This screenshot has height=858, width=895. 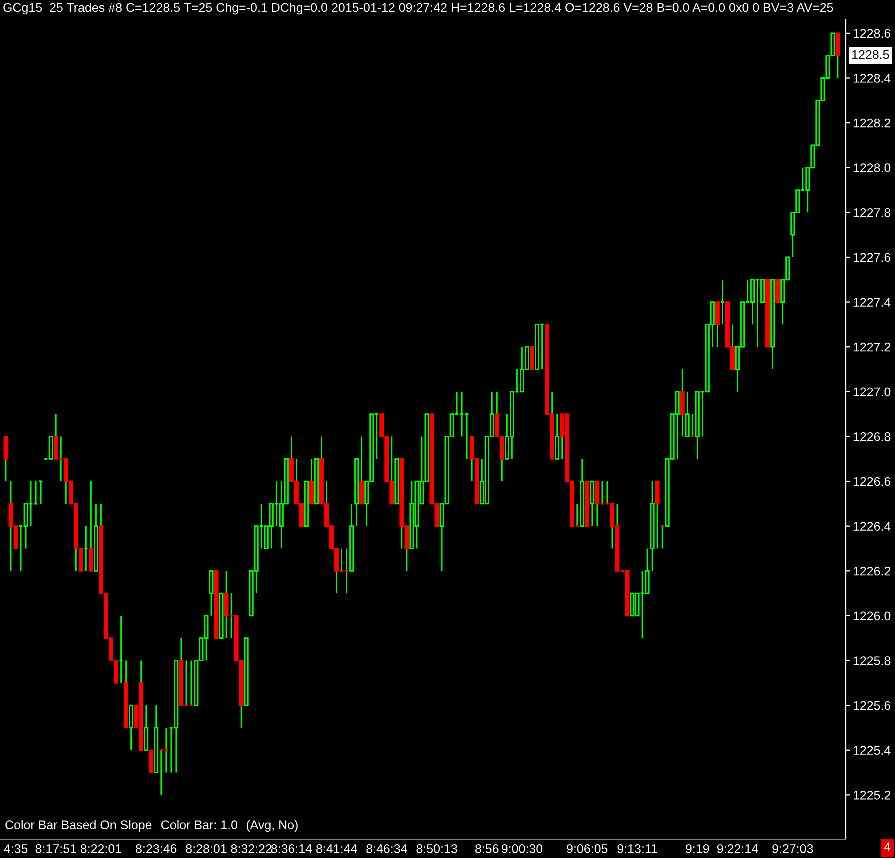 I want to click on y-tick-label: 1226.4, so click(x=872, y=526).